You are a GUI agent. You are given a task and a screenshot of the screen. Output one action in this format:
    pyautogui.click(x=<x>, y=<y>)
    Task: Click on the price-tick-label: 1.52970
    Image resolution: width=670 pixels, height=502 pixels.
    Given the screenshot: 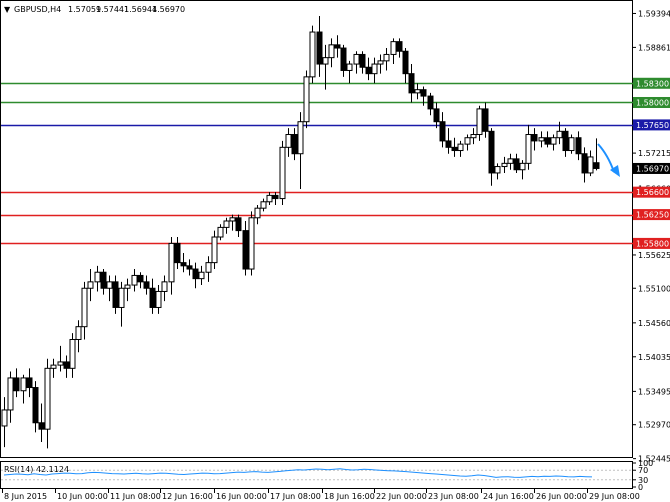 What is the action you would take?
    pyautogui.click(x=654, y=425)
    